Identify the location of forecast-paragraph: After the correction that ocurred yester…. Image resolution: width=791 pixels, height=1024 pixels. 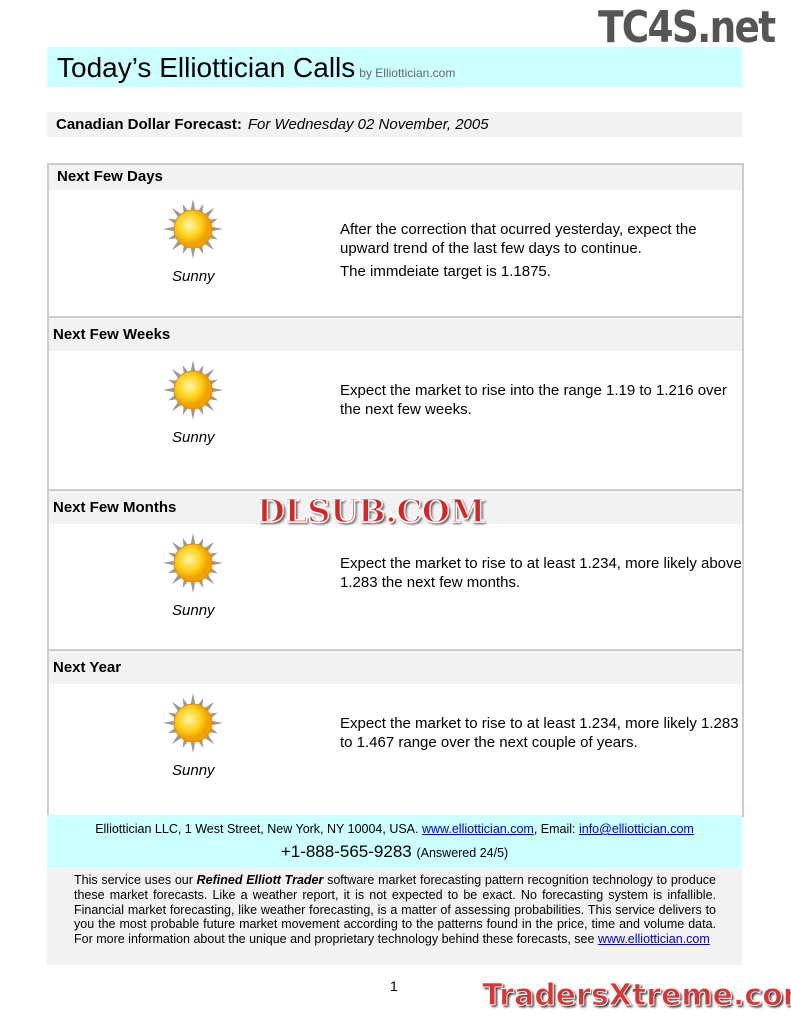
(518, 239).